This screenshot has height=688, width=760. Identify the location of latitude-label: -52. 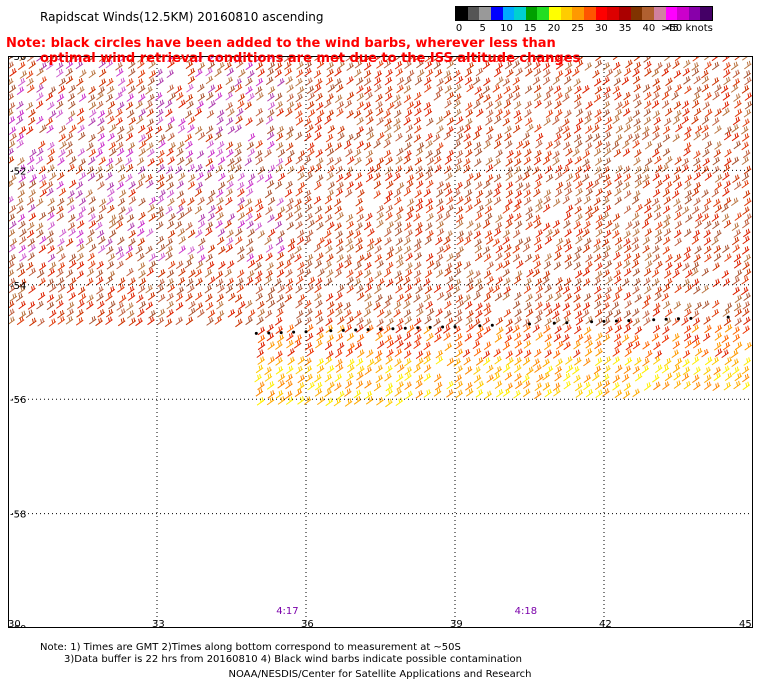
(18, 171).